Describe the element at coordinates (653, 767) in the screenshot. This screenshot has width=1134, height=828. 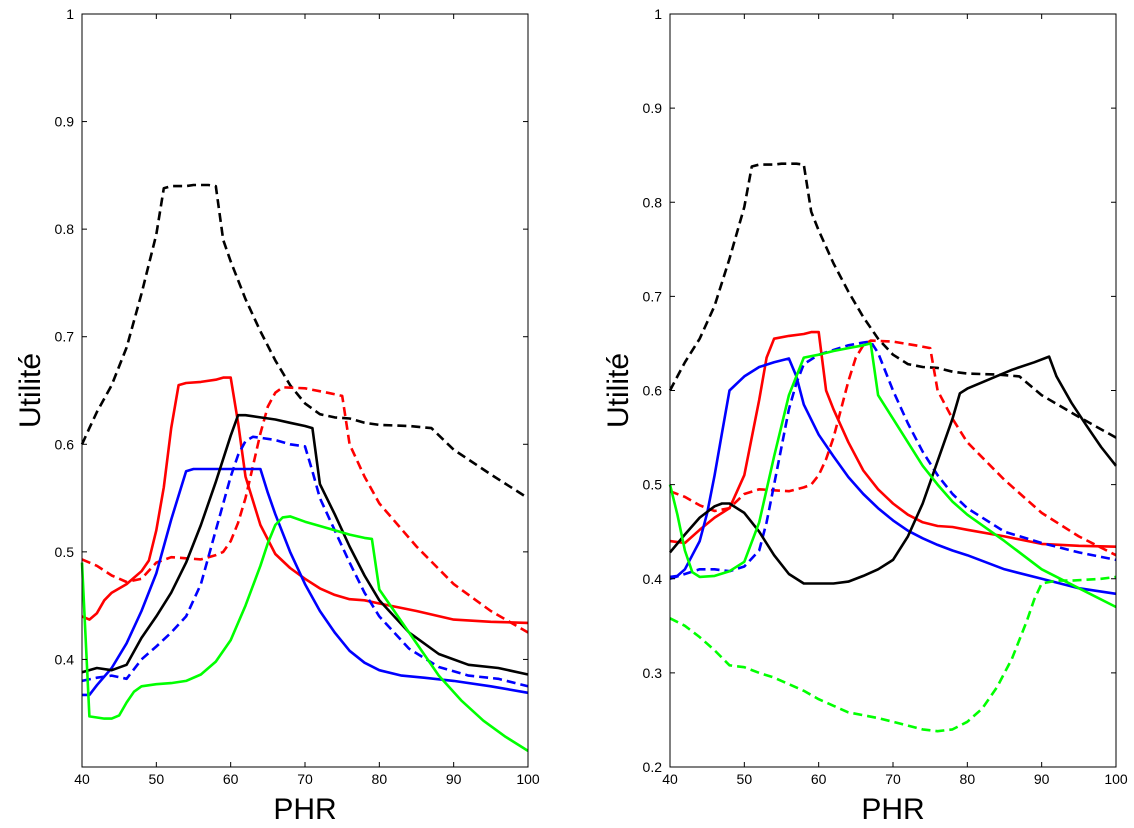
I see `y-tick-label: 0.2` at that location.